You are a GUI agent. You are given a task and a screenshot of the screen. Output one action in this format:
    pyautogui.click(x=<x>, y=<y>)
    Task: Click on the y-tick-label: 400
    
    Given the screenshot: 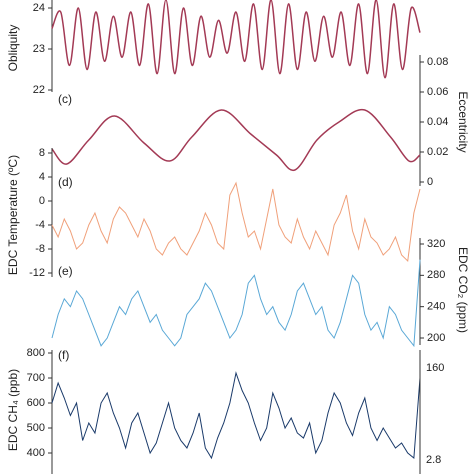 What is the action you would take?
    pyautogui.click(x=36, y=453)
    